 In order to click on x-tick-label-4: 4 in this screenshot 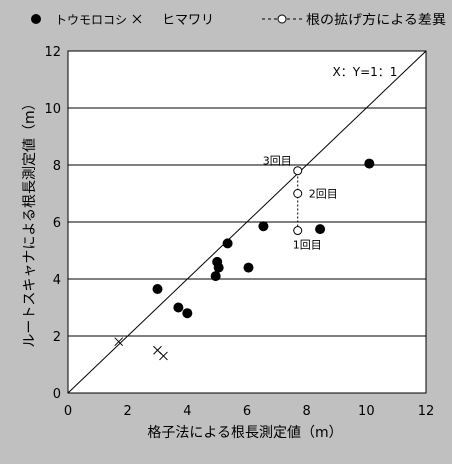, I will do `click(187, 411)`.